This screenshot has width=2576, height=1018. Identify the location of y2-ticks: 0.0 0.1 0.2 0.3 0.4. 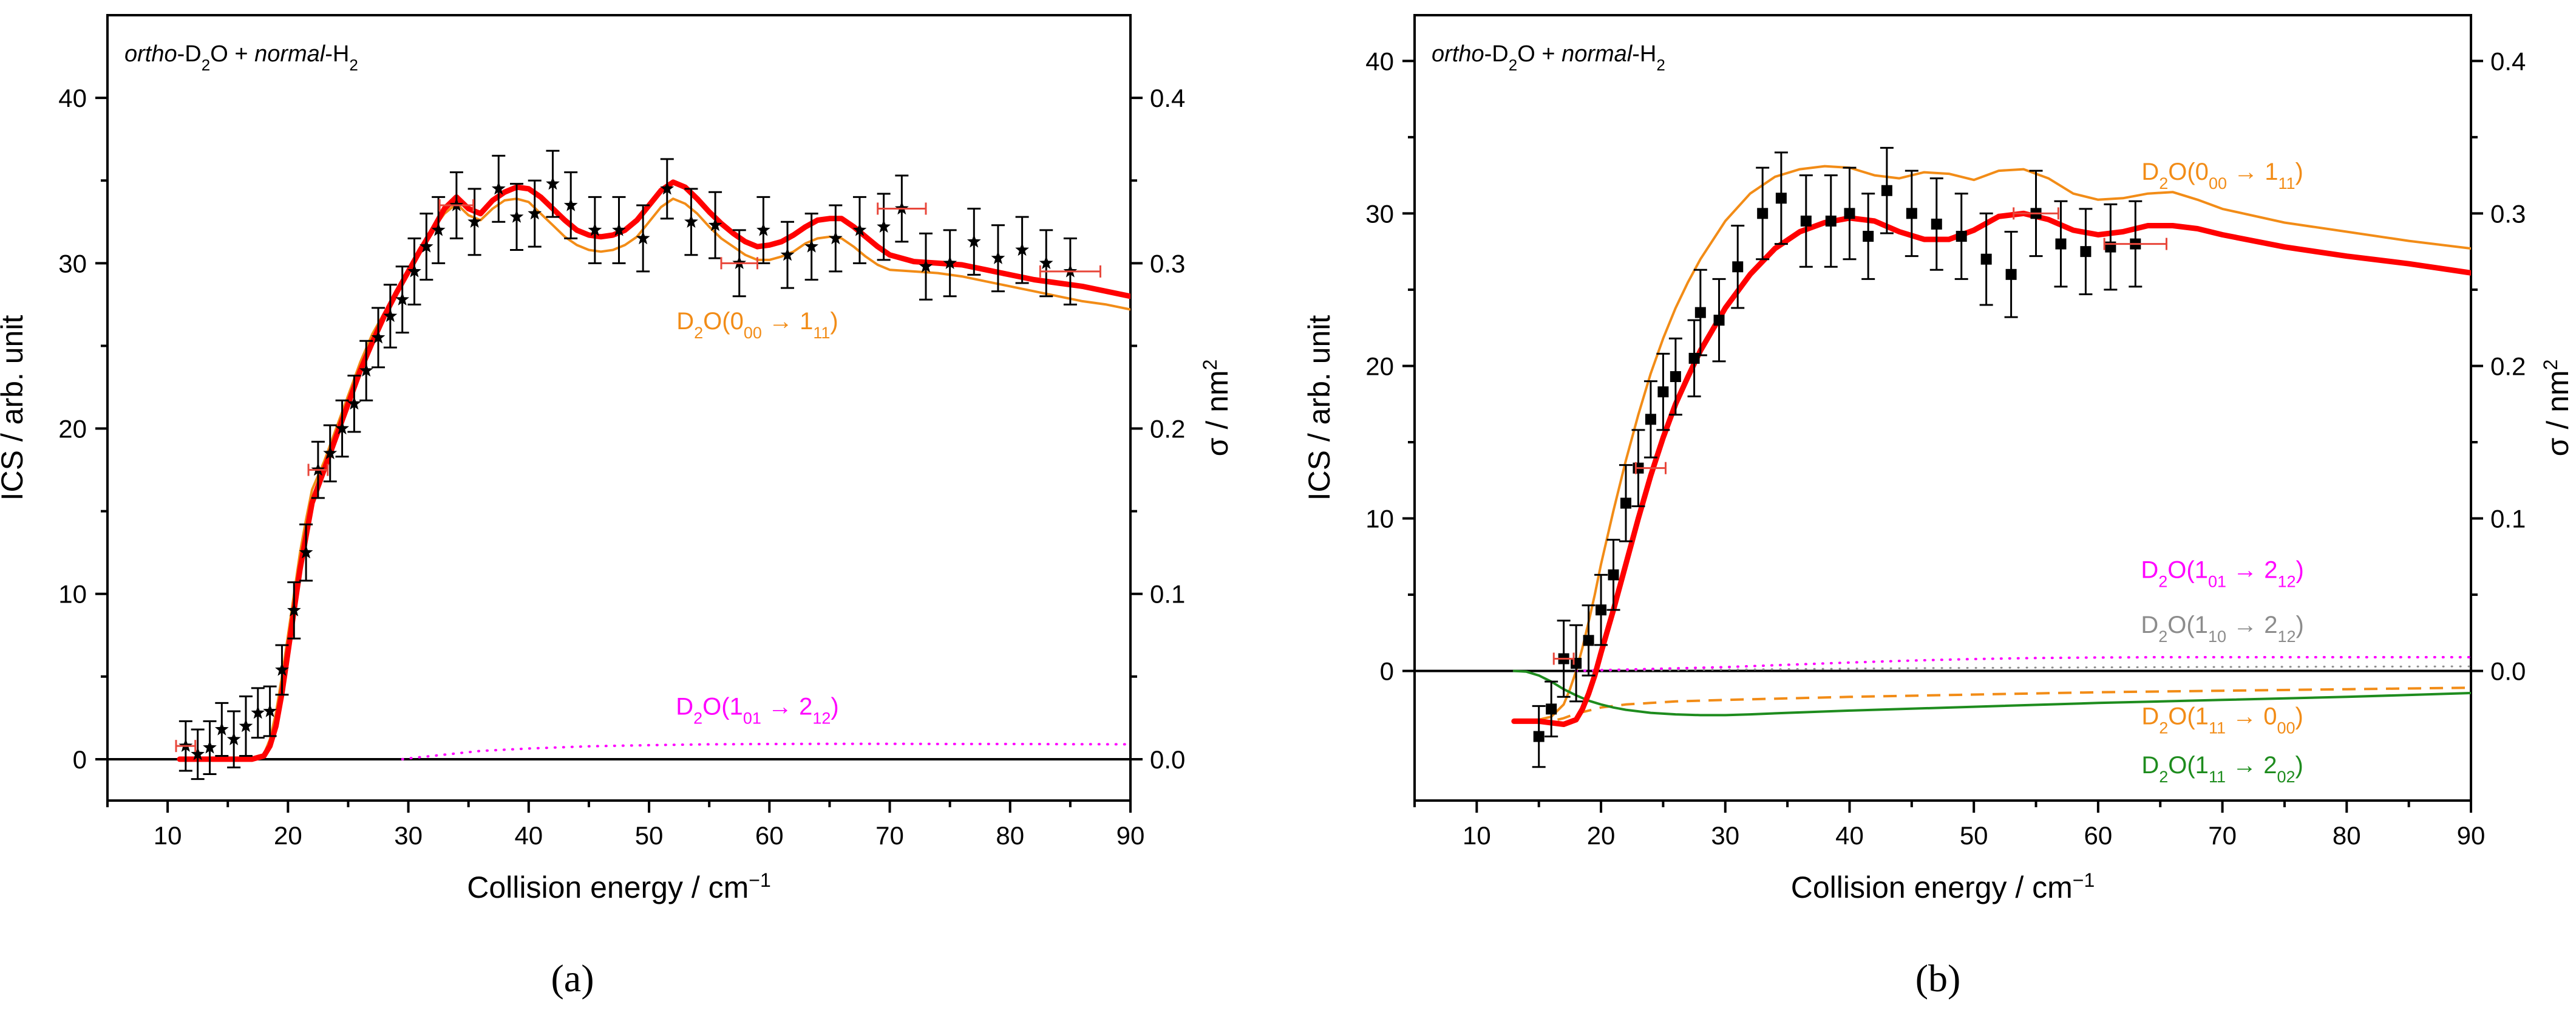
(2498, 366).